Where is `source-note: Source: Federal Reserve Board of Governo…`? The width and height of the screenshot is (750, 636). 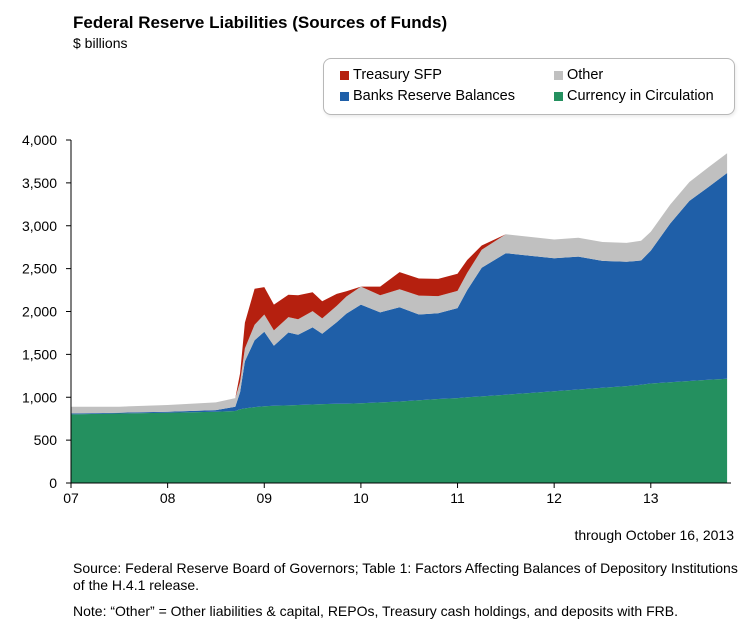 source-note: Source: Federal Reserve Board of Governo… is located at coordinates (405, 576).